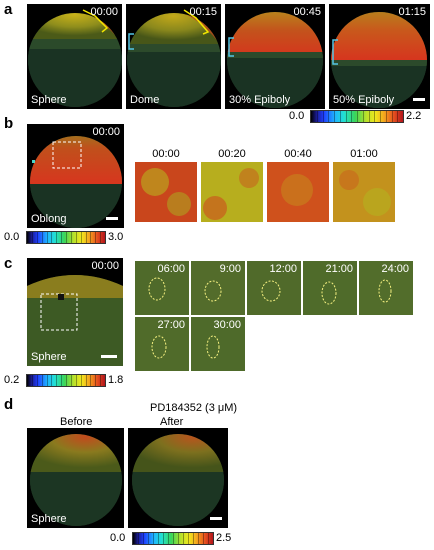 The image size is (434, 550). I want to click on panel-c-crop: 9:00, so click(218, 288).